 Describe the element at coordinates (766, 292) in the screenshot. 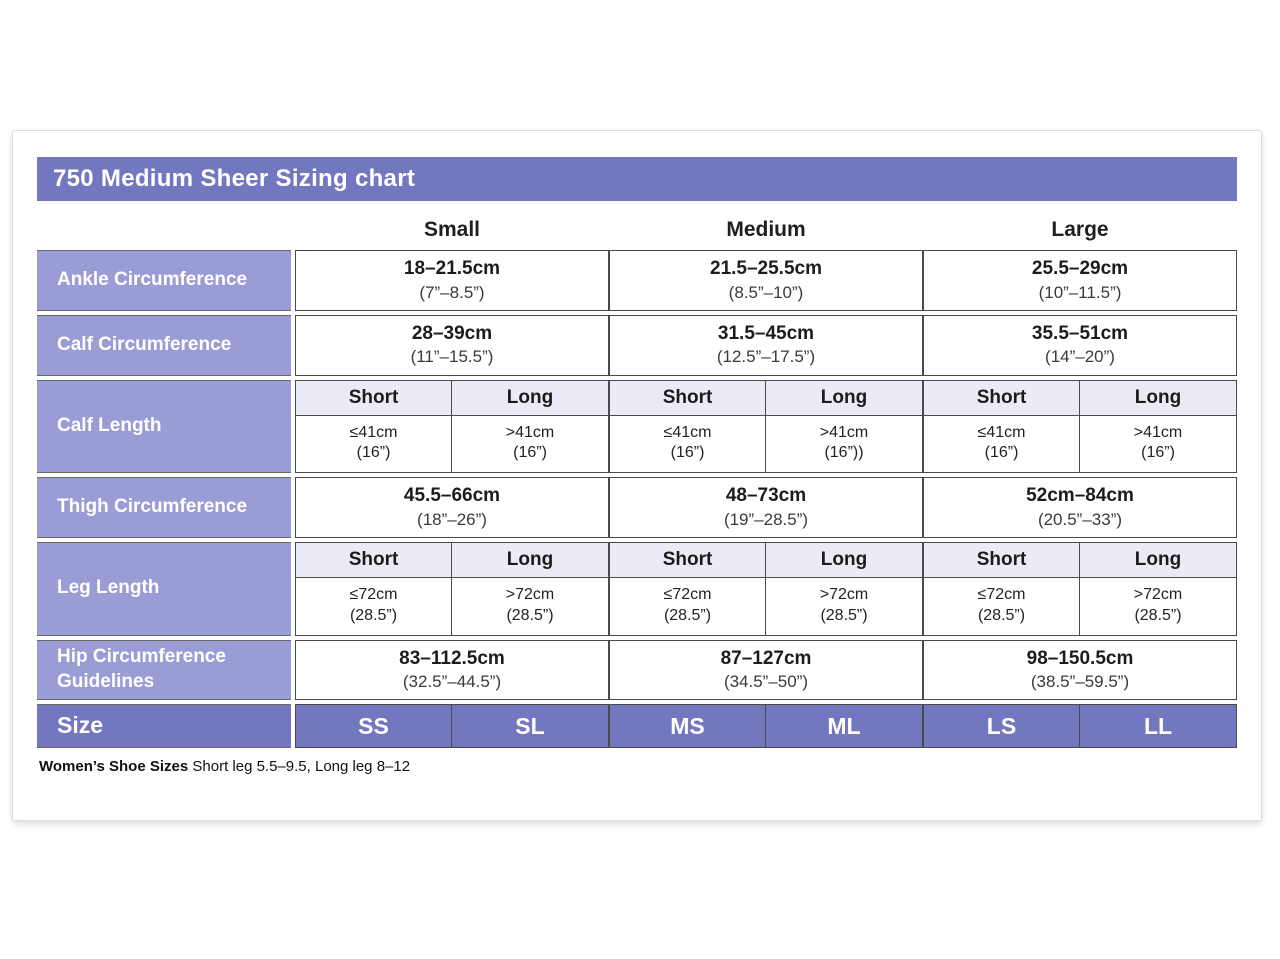

I see `cell-sub: (8.5”–10”)` at that location.